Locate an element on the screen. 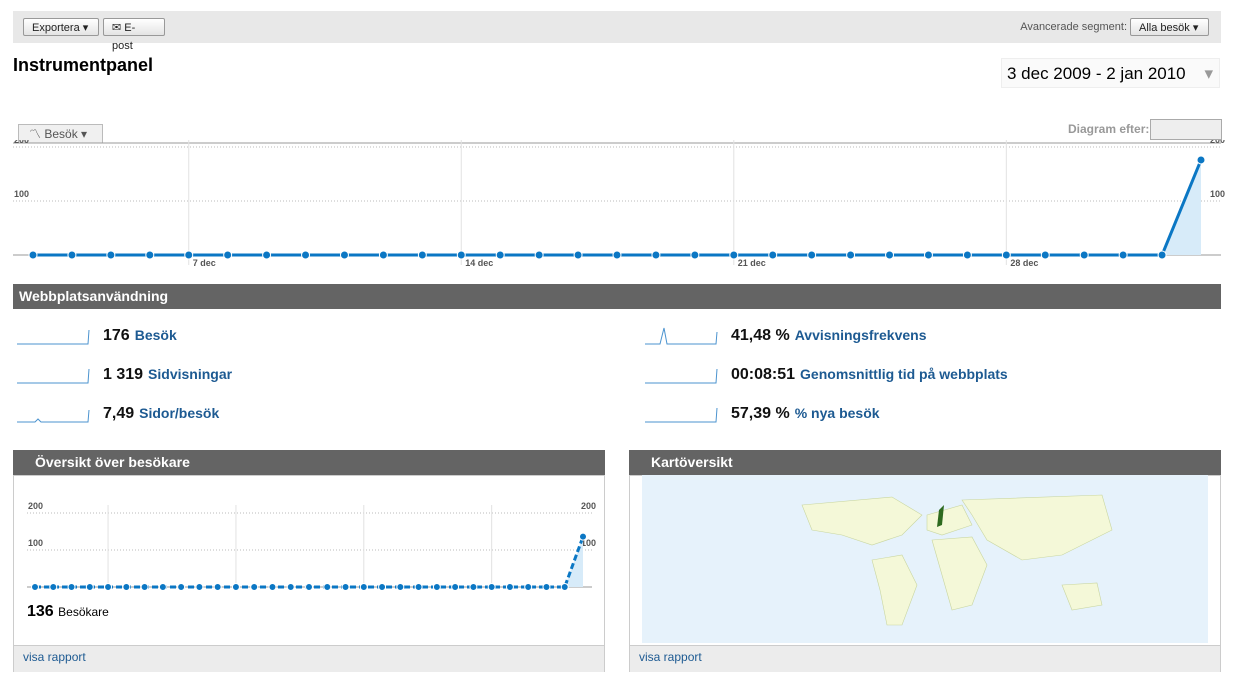 The height and width of the screenshot is (694, 1235). export-button: Exportera ▾ is located at coordinates (61, 27).